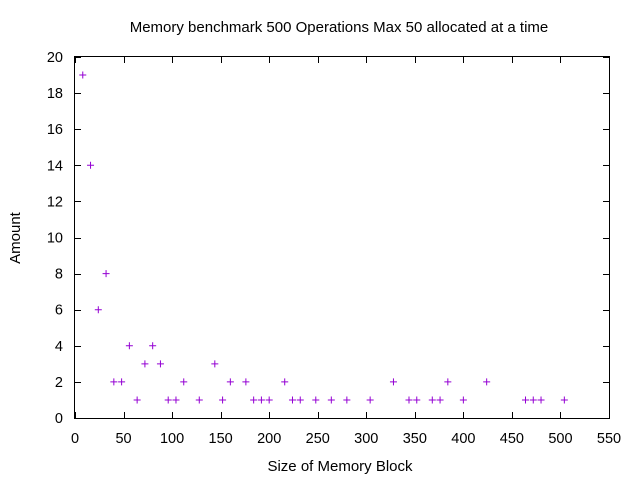 The height and width of the screenshot is (480, 640). Describe the element at coordinates (366, 439) in the screenshot. I see `x-tick-label: 300` at that location.